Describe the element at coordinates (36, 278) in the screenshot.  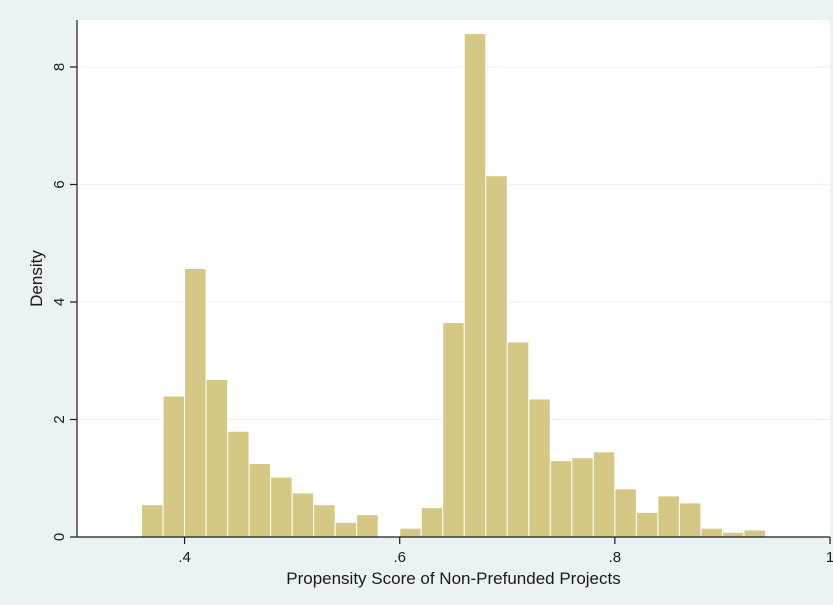
I see `y-axis-label: Density` at that location.